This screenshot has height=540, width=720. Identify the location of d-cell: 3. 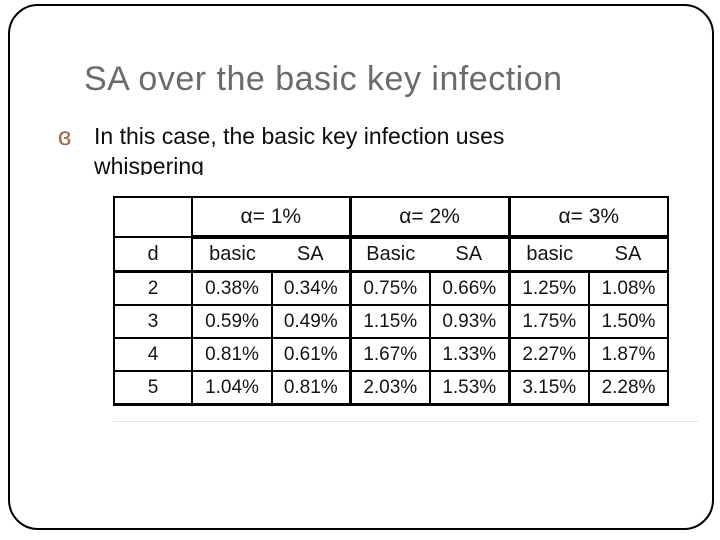
(153, 322).